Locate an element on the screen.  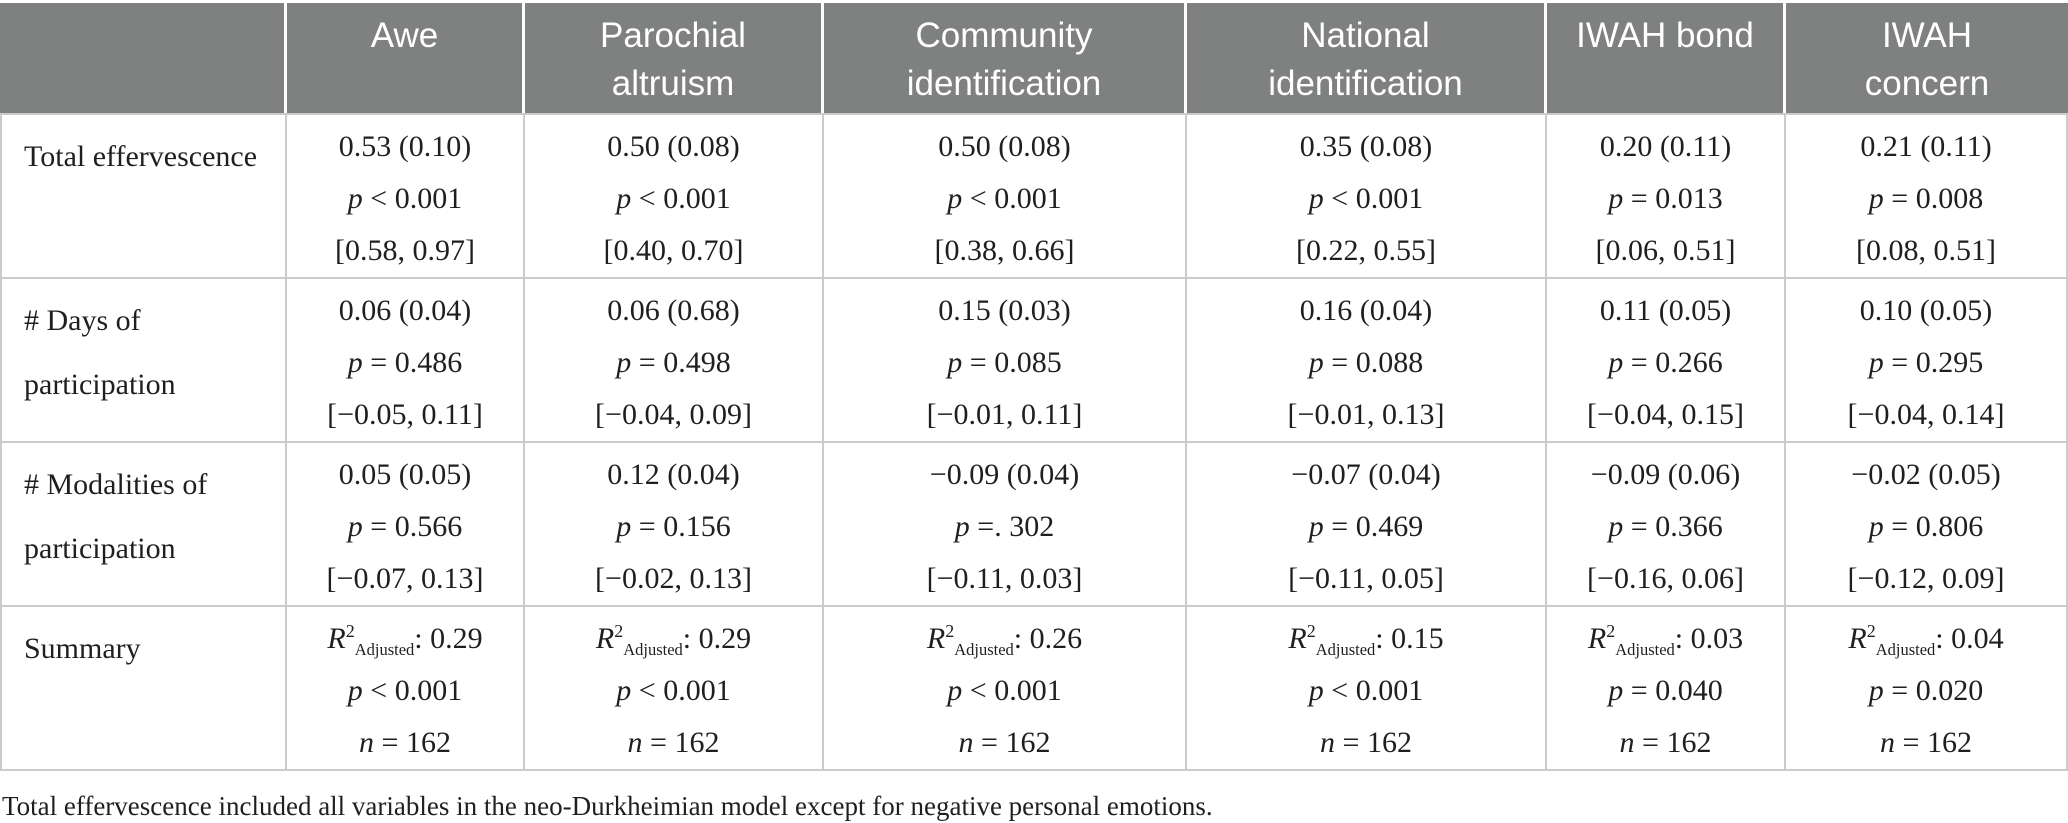
stat-cell: 0.21 (0.11) p = 0.008 [0.08, 0.51] is located at coordinates (1927, 196).